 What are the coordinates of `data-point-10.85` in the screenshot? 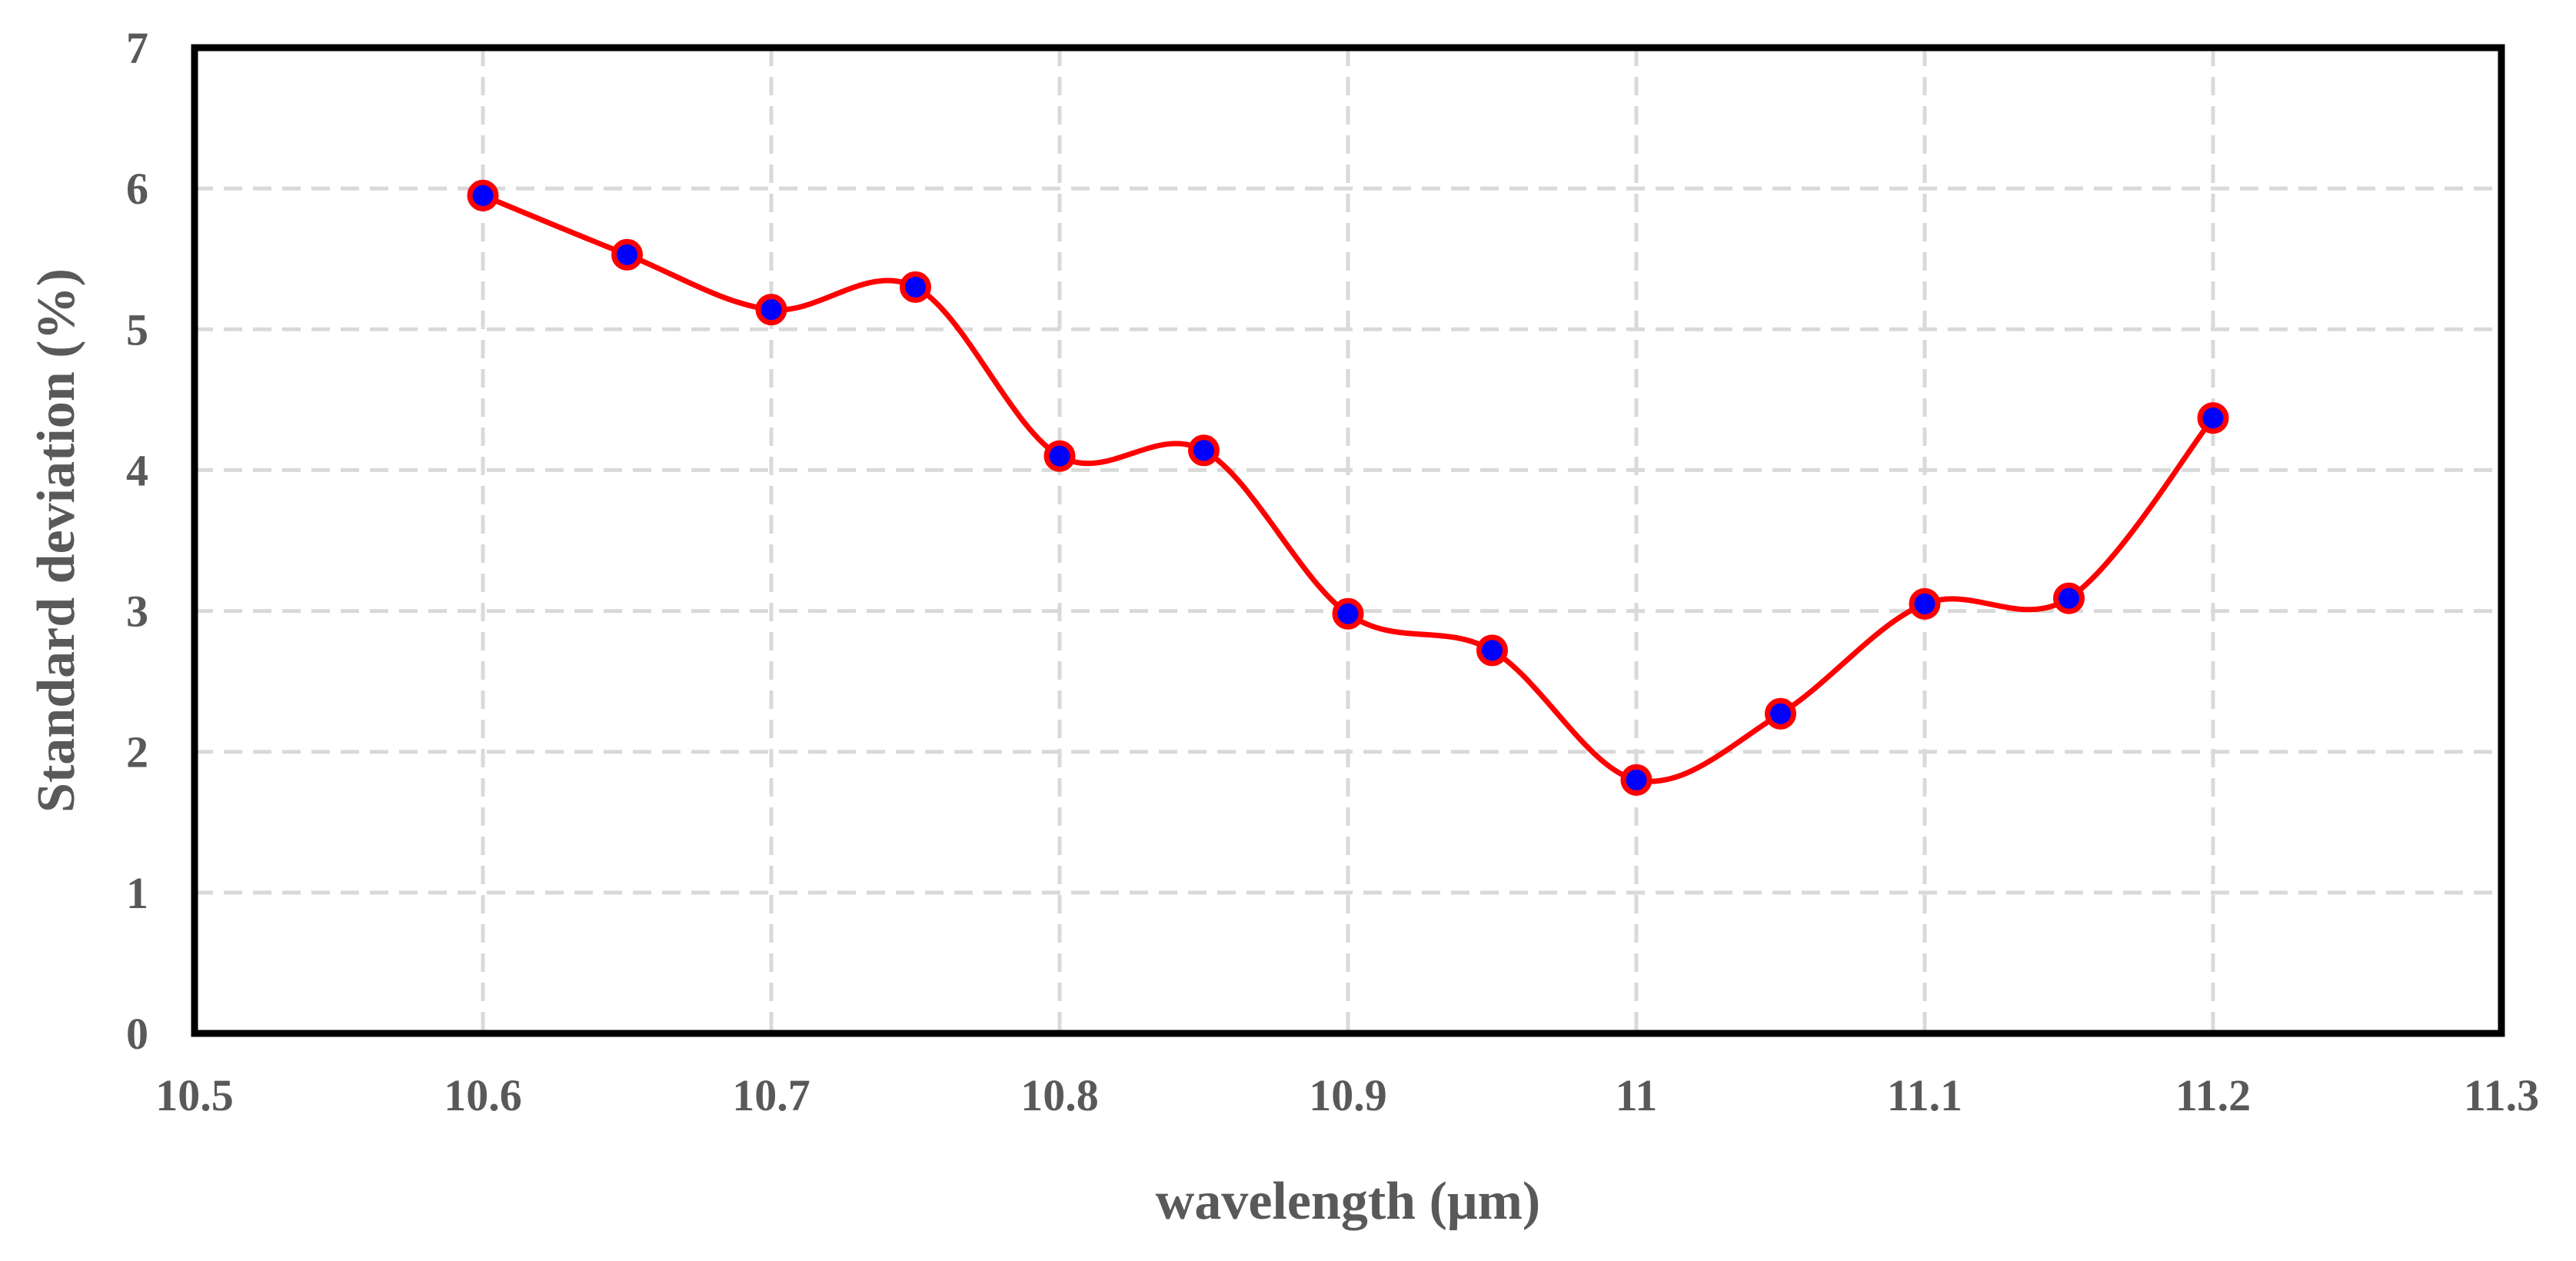 It's located at (1204, 451).